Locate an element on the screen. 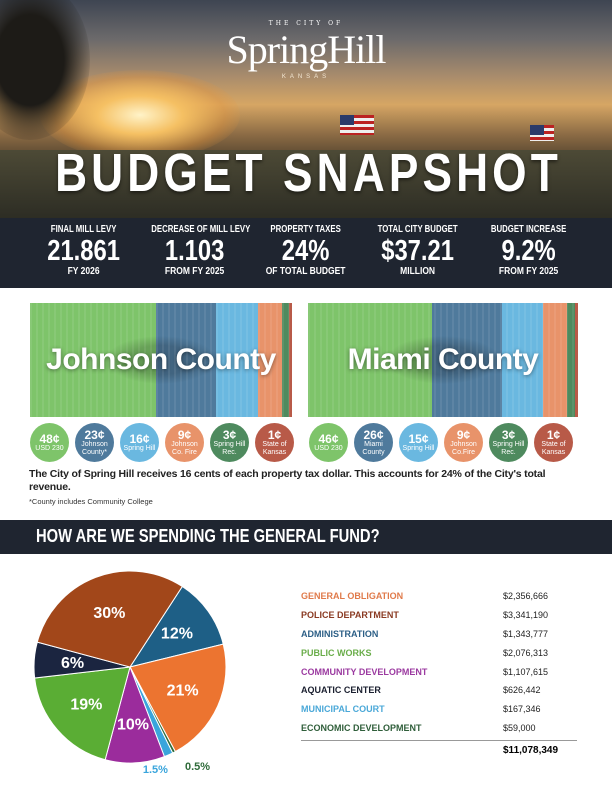 This screenshot has height=791, width=612. stat-value: $37.21 is located at coordinates (417, 251).